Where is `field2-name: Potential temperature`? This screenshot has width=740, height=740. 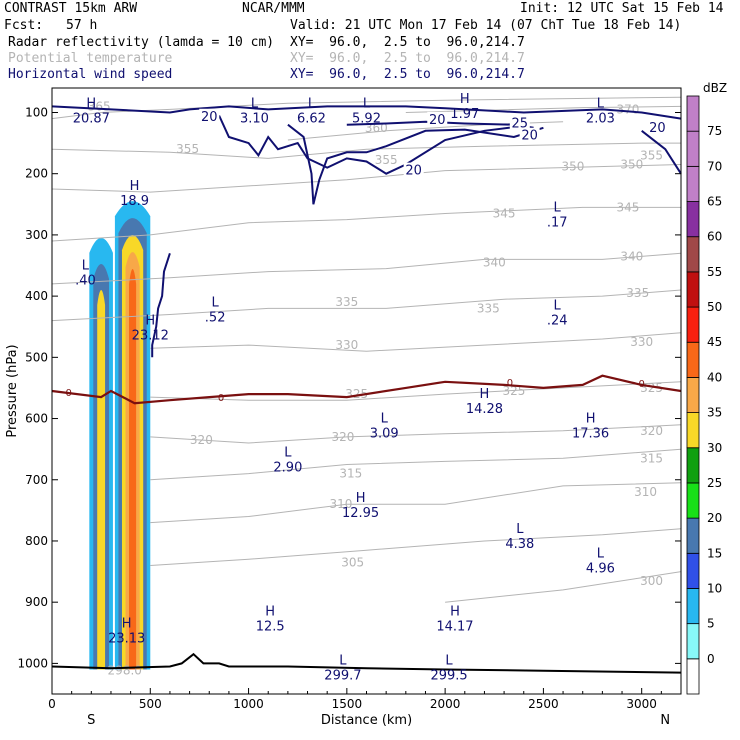 field2-name: Potential temperature is located at coordinates (90, 58).